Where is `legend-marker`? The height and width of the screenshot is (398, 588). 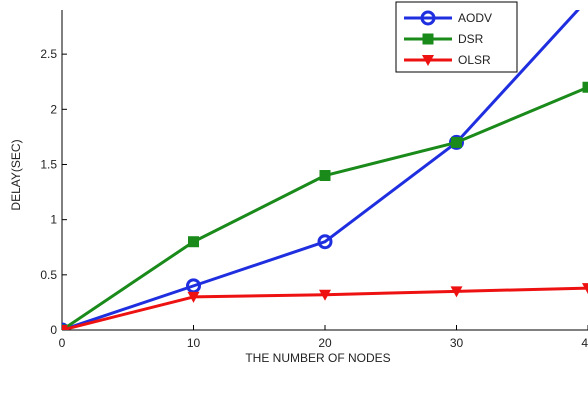 legend-marker is located at coordinates (428, 39).